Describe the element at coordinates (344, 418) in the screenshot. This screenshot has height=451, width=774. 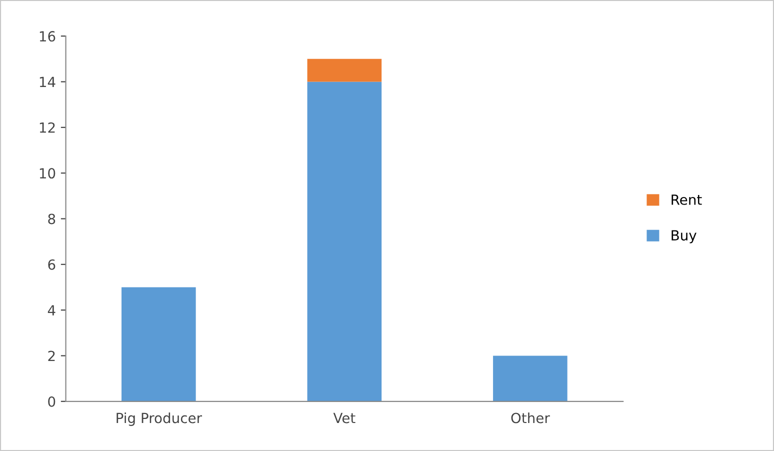
I see `x-tick-label: Vet` at that location.